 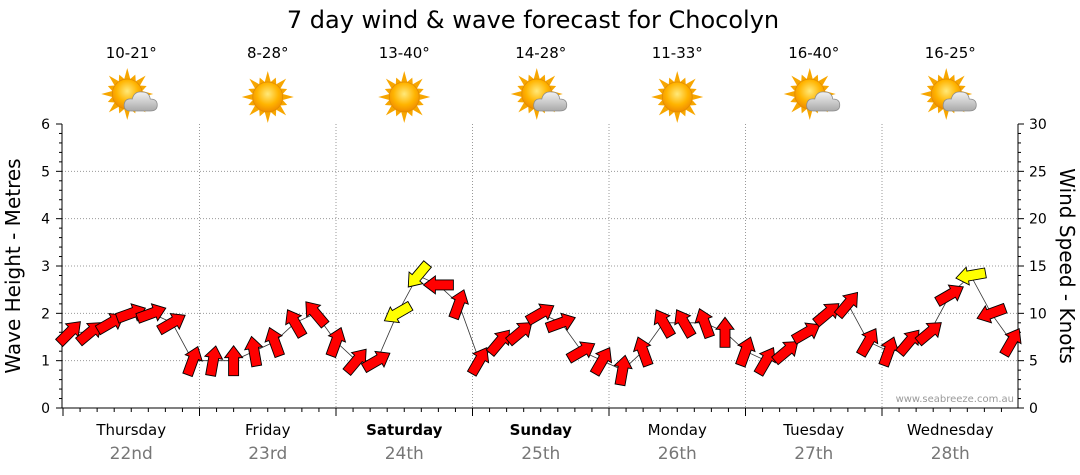 What do you see at coordinates (677, 53) in the screenshot?
I see `day-temperature: 11-33°` at bounding box center [677, 53].